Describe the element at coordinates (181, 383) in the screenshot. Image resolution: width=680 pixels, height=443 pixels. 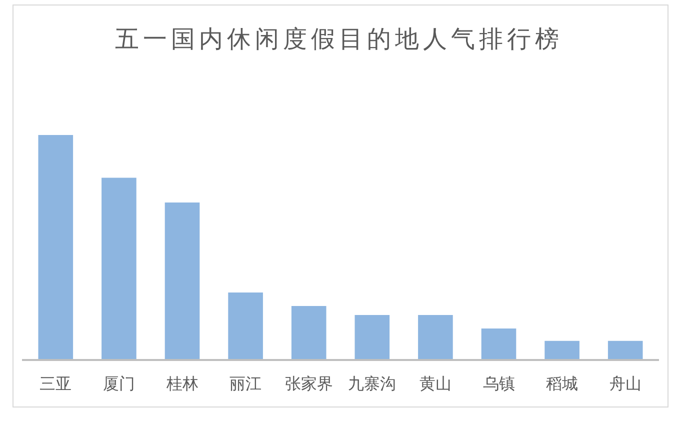
I see `x-tick-label: 桂林` at that location.